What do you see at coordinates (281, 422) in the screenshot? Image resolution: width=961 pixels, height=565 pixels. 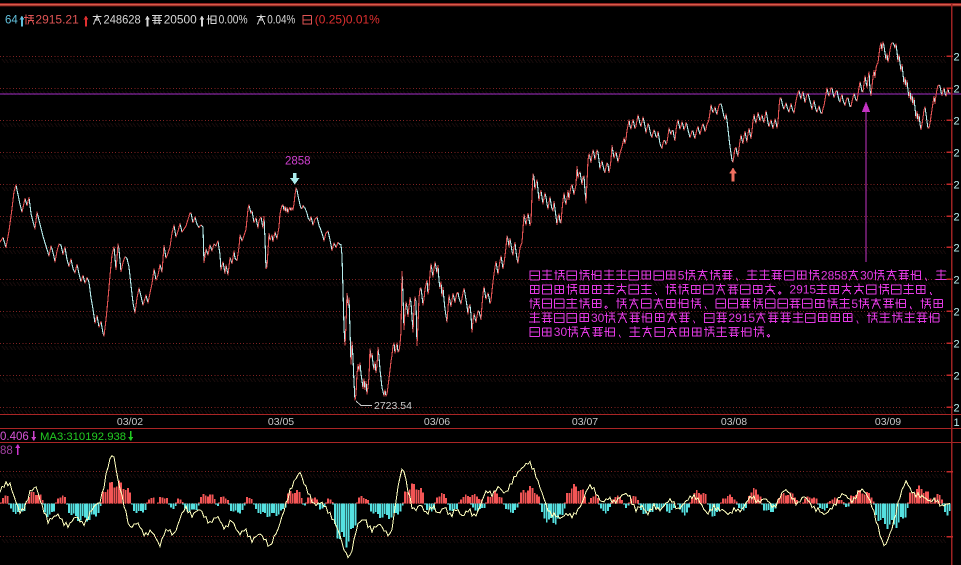 I see `svg-text: 03/05` at bounding box center [281, 422].